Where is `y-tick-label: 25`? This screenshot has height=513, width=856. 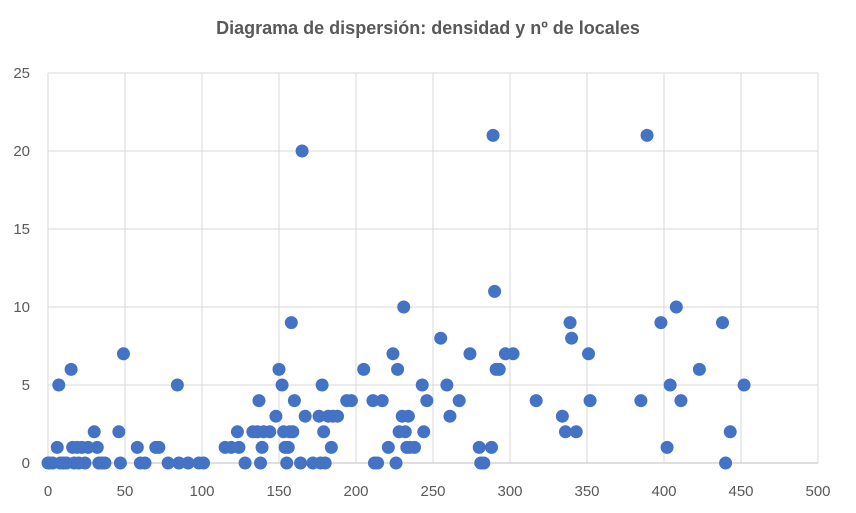 y-tick-label: 25 is located at coordinates (21, 73).